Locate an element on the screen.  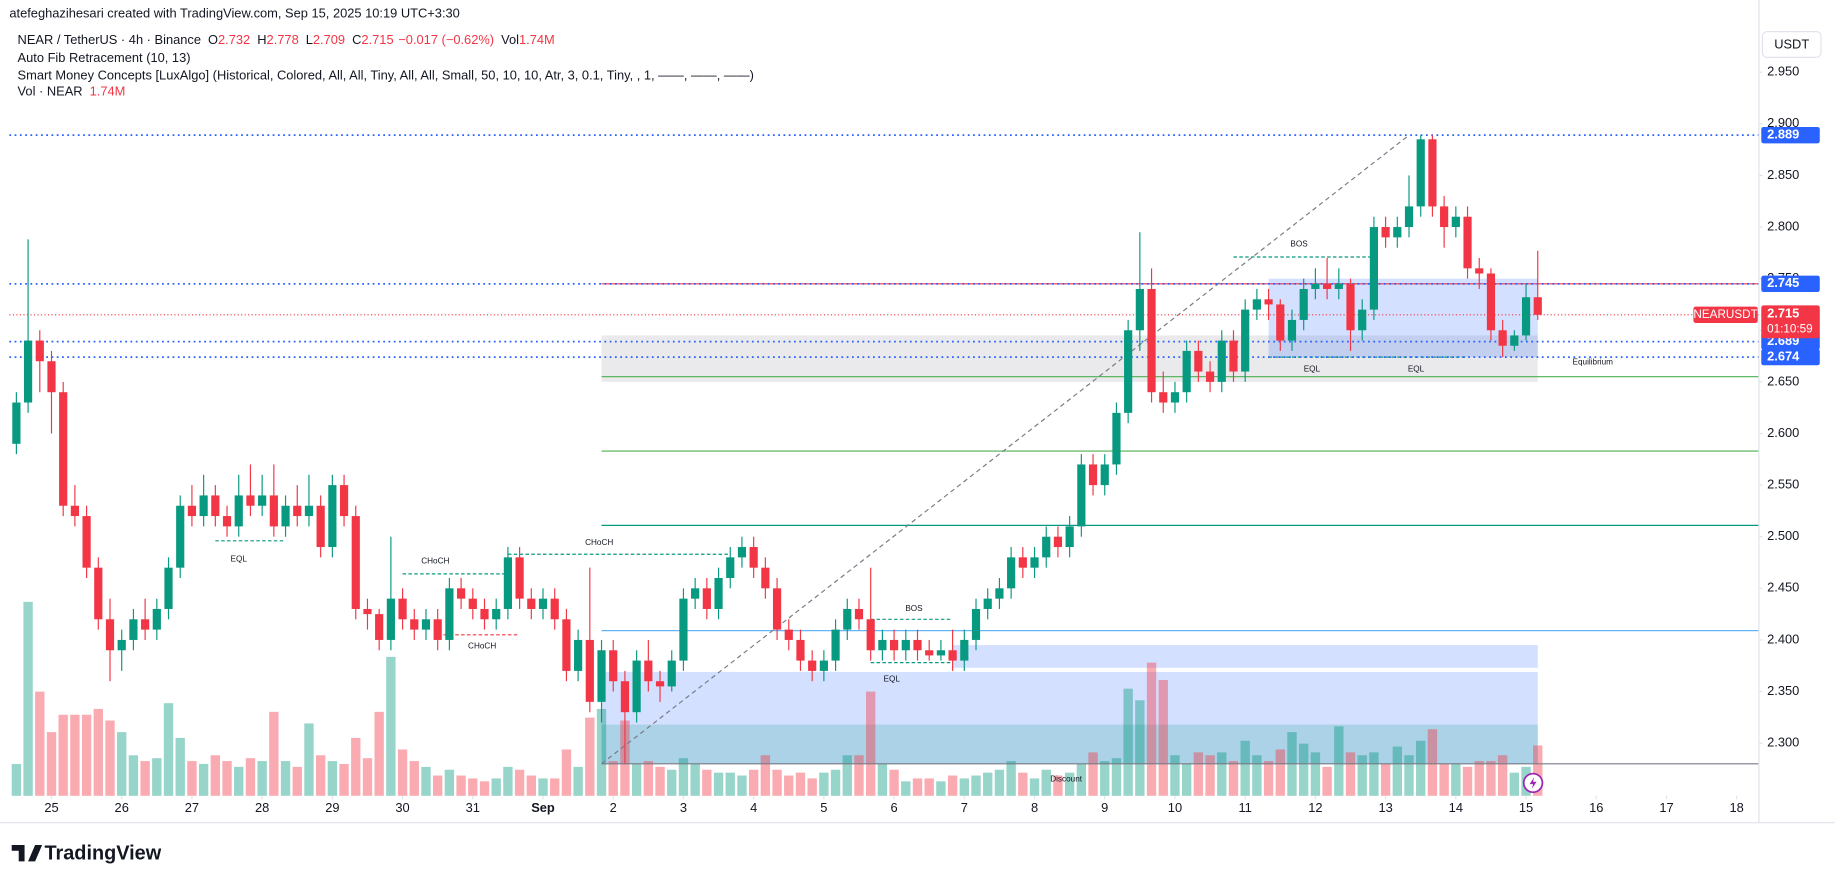
y-tick-label: 2.650 is located at coordinates (1783, 380).